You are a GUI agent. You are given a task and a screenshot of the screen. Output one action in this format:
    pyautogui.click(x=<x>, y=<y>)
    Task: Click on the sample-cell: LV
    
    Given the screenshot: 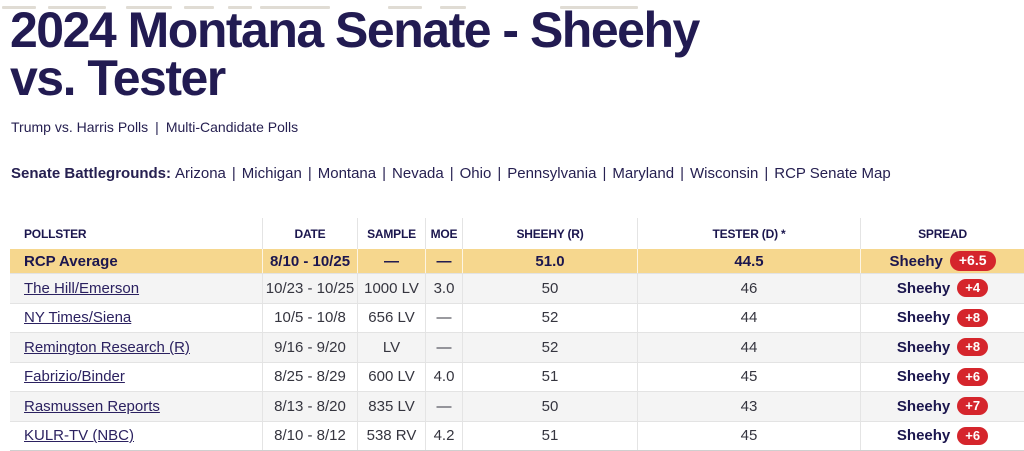 What is the action you would take?
    pyautogui.click(x=391, y=347)
    